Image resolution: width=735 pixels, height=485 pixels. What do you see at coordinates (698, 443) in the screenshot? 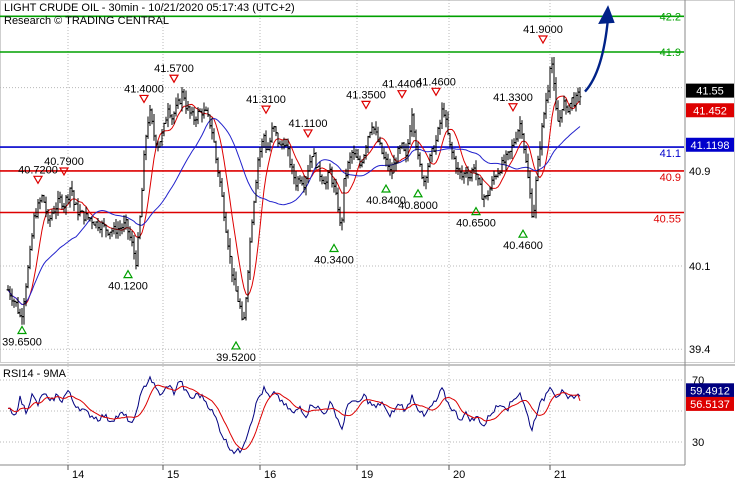
I see `rsi-tick-label: 30` at bounding box center [698, 443].